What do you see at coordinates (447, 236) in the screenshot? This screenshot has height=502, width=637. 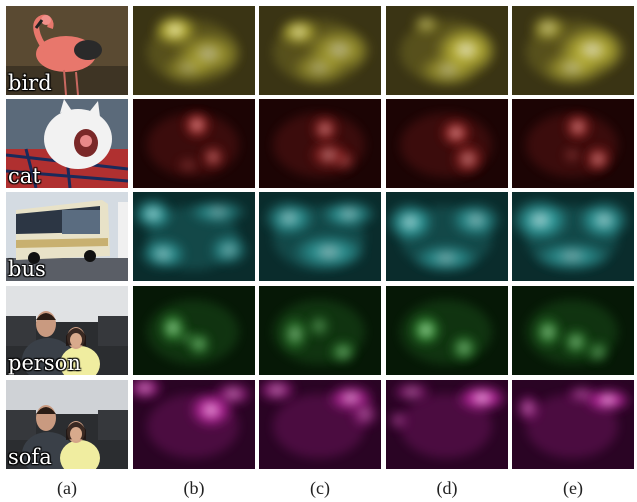 I see `heatmap-bus-d` at bounding box center [447, 236].